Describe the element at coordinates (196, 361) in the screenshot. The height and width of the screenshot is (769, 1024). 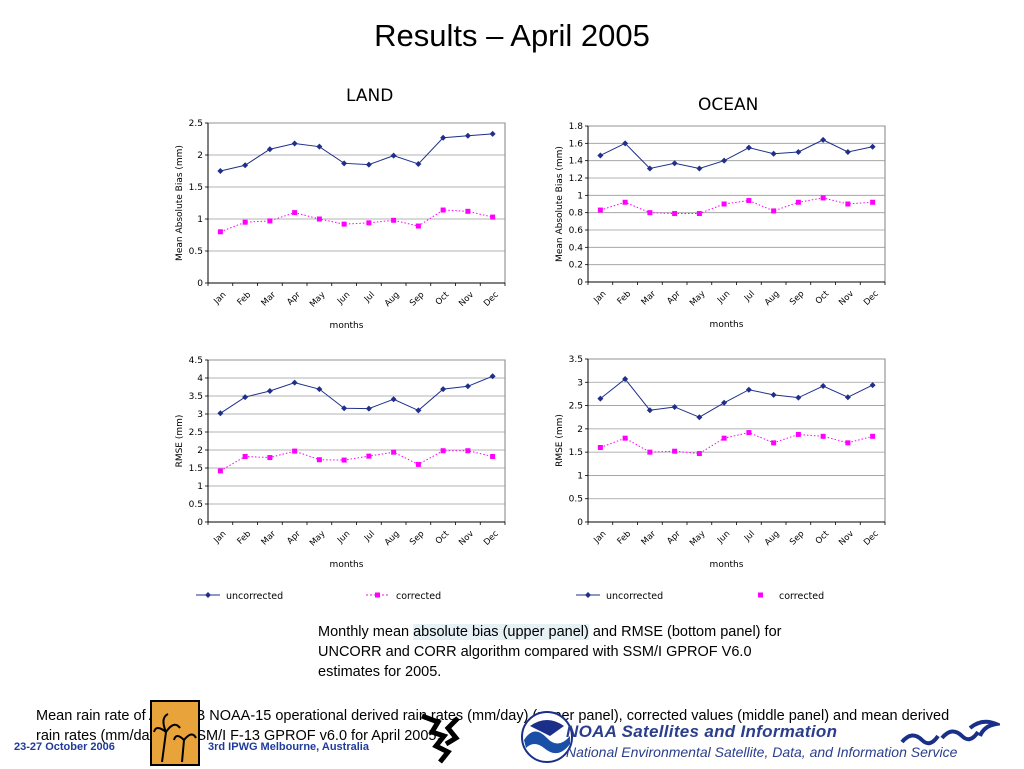
I see `y-tick-label: 4.5` at that location.